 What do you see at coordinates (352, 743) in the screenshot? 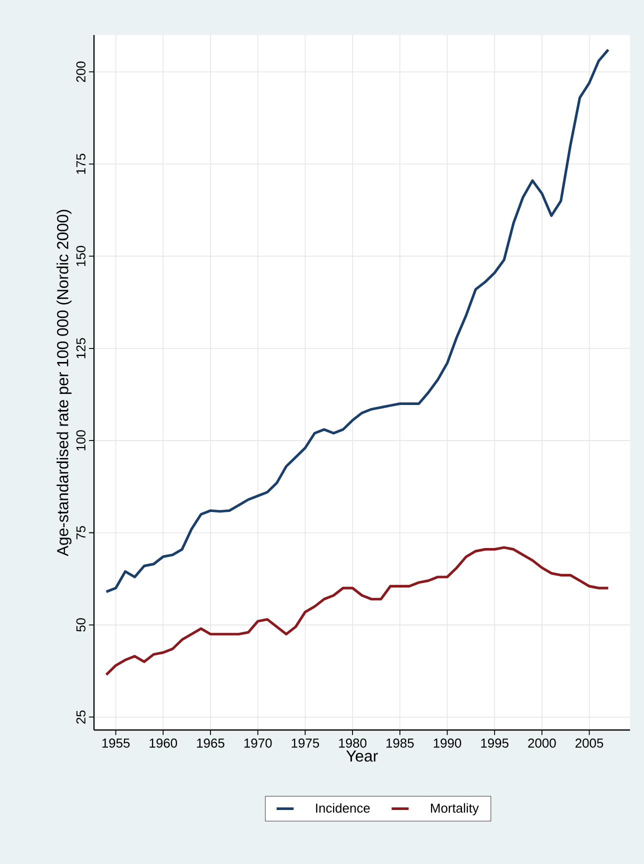
I see `x-tick-label: 1980` at bounding box center [352, 743].